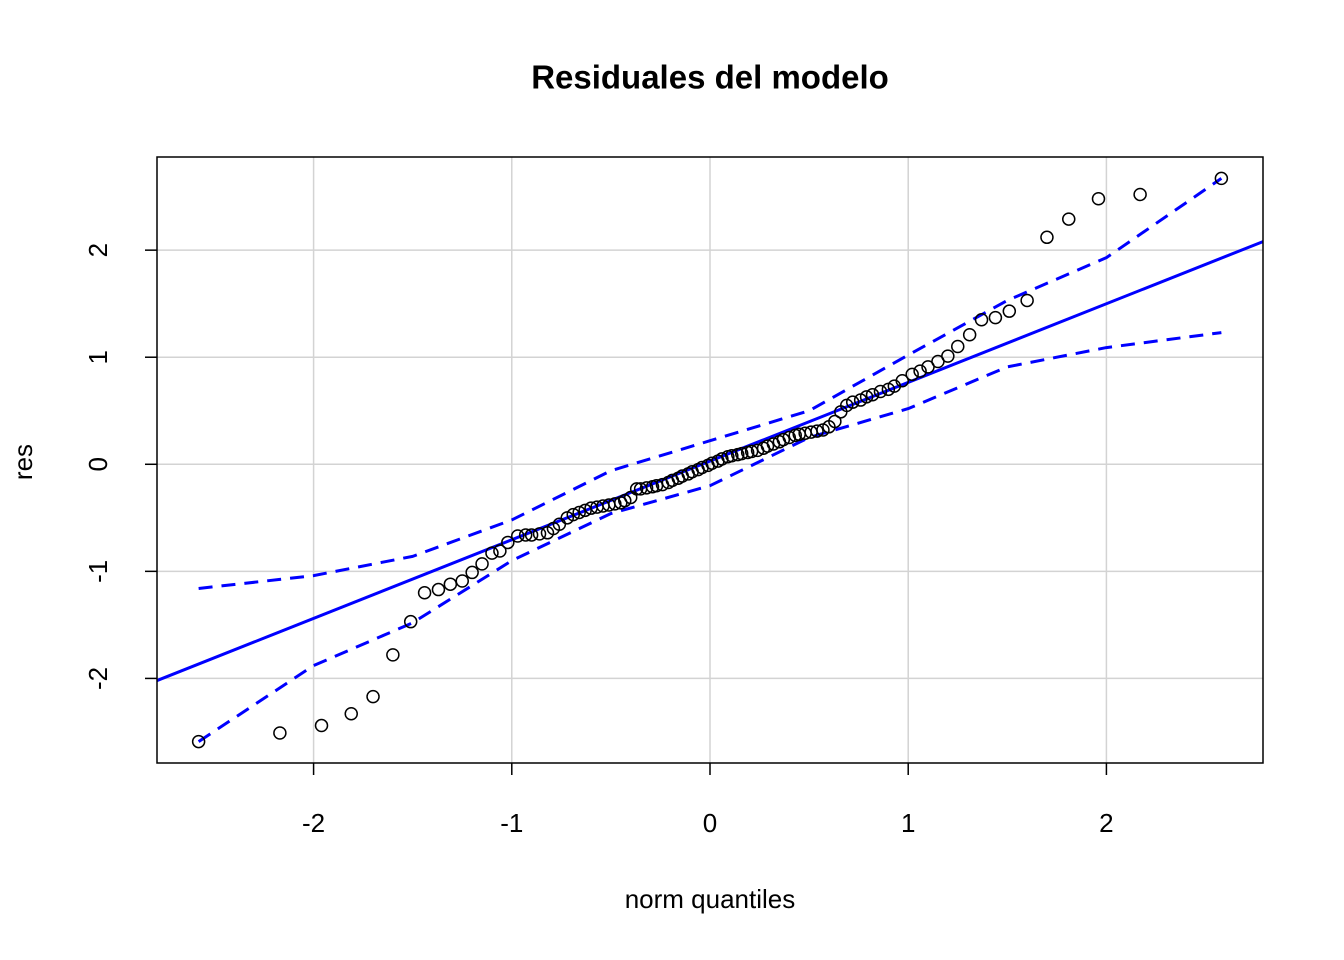  Describe the element at coordinates (511, 823) in the screenshot. I see `x-tick-label: -1` at that location.